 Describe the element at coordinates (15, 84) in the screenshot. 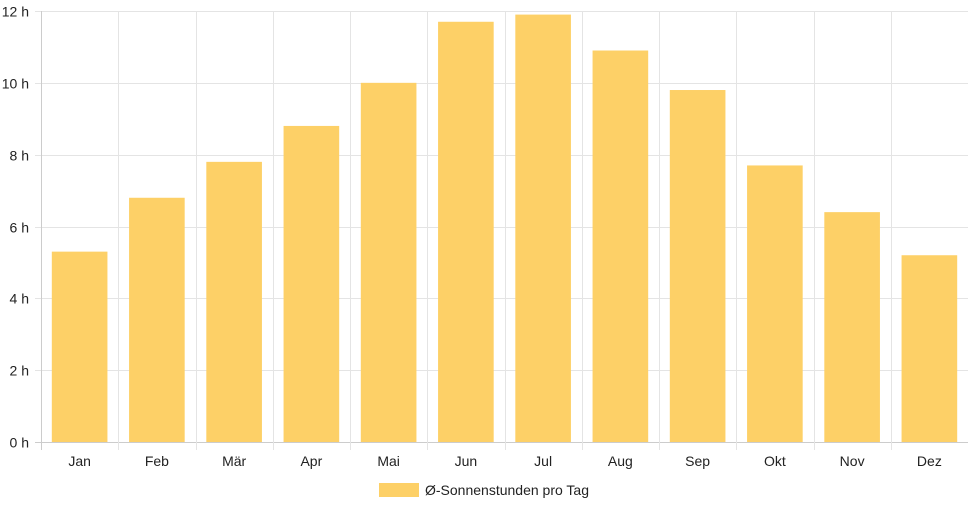

I see `y-tick-label: 10 h` at that location.